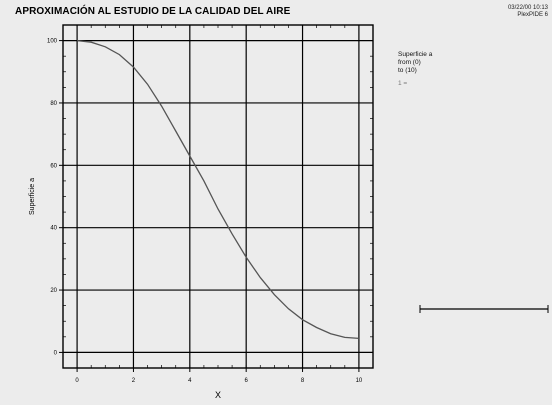 Image resolution: width=552 pixels, height=405 pixels. Describe the element at coordinates (247, 381) in the screenshot. I see `x-tick-label-6: 6` at that location.